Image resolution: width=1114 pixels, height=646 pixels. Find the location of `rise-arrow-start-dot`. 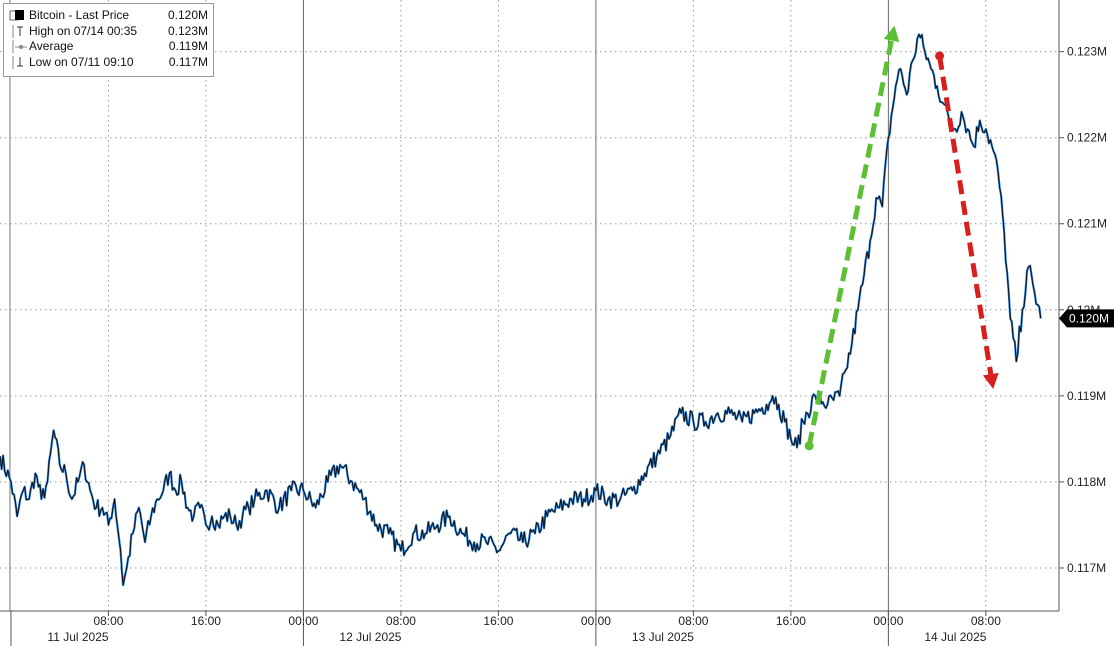

rise-arrow-start-dot is located at coordinates (809, 446).